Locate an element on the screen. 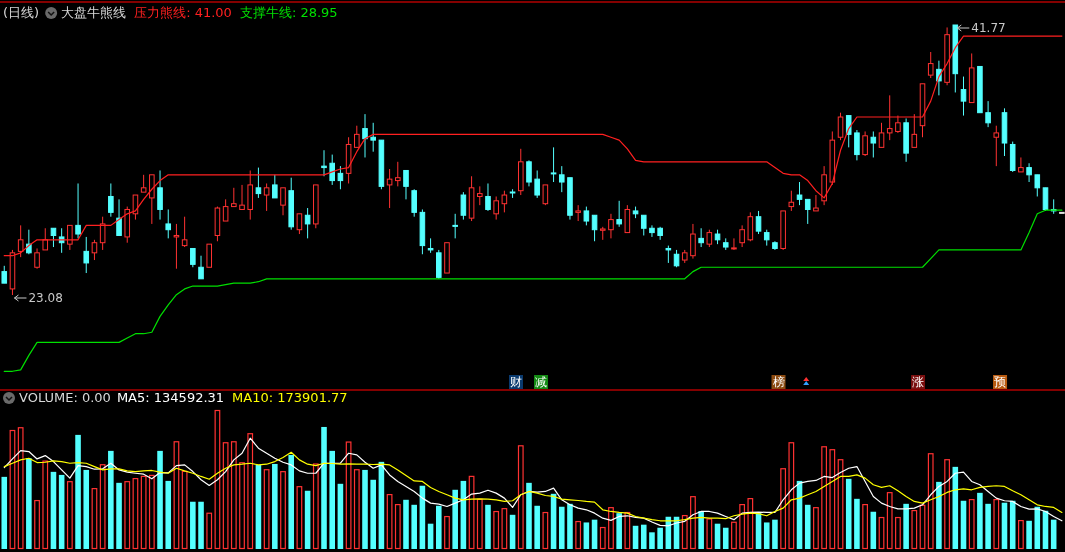 The width and height of the screenshot is (1065, 552). chart-subtitle: 大盘牛熊线 is located at coordinates (94, 12).